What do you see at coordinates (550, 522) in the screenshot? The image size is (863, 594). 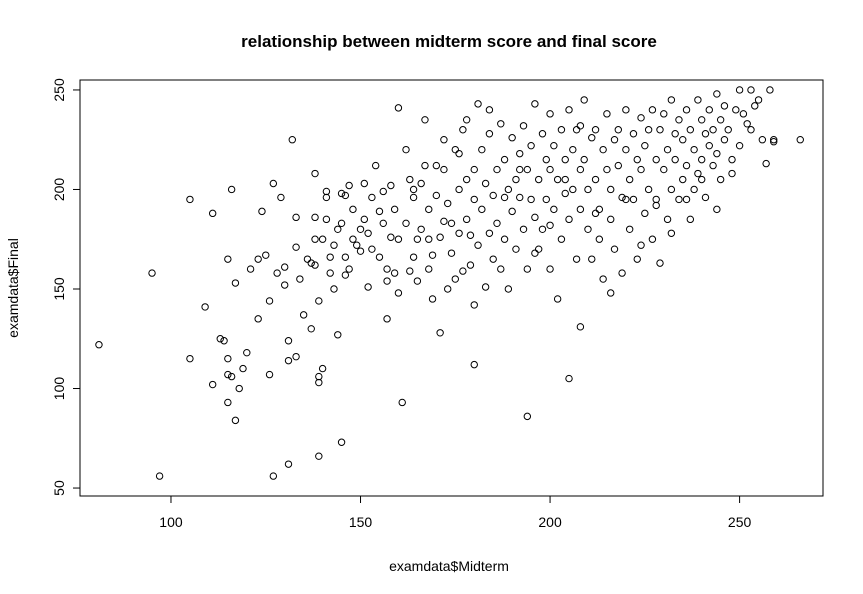 I see `x-tick-label: 200` at bounding box center [550, 522].